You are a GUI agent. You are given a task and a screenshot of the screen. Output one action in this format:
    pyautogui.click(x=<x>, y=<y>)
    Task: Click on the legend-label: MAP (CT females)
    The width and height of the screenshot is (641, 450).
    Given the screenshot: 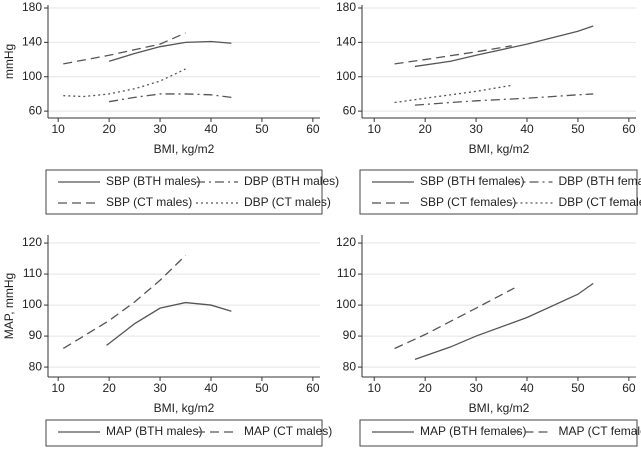 What is the action you would take?
    pyautogui.click(x=600, y=431)
    